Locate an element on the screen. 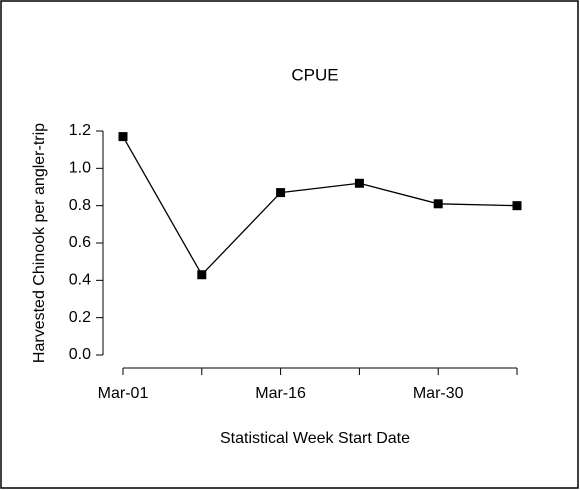  y-tick-label: 0.0 is located at coordinates (80, 354).